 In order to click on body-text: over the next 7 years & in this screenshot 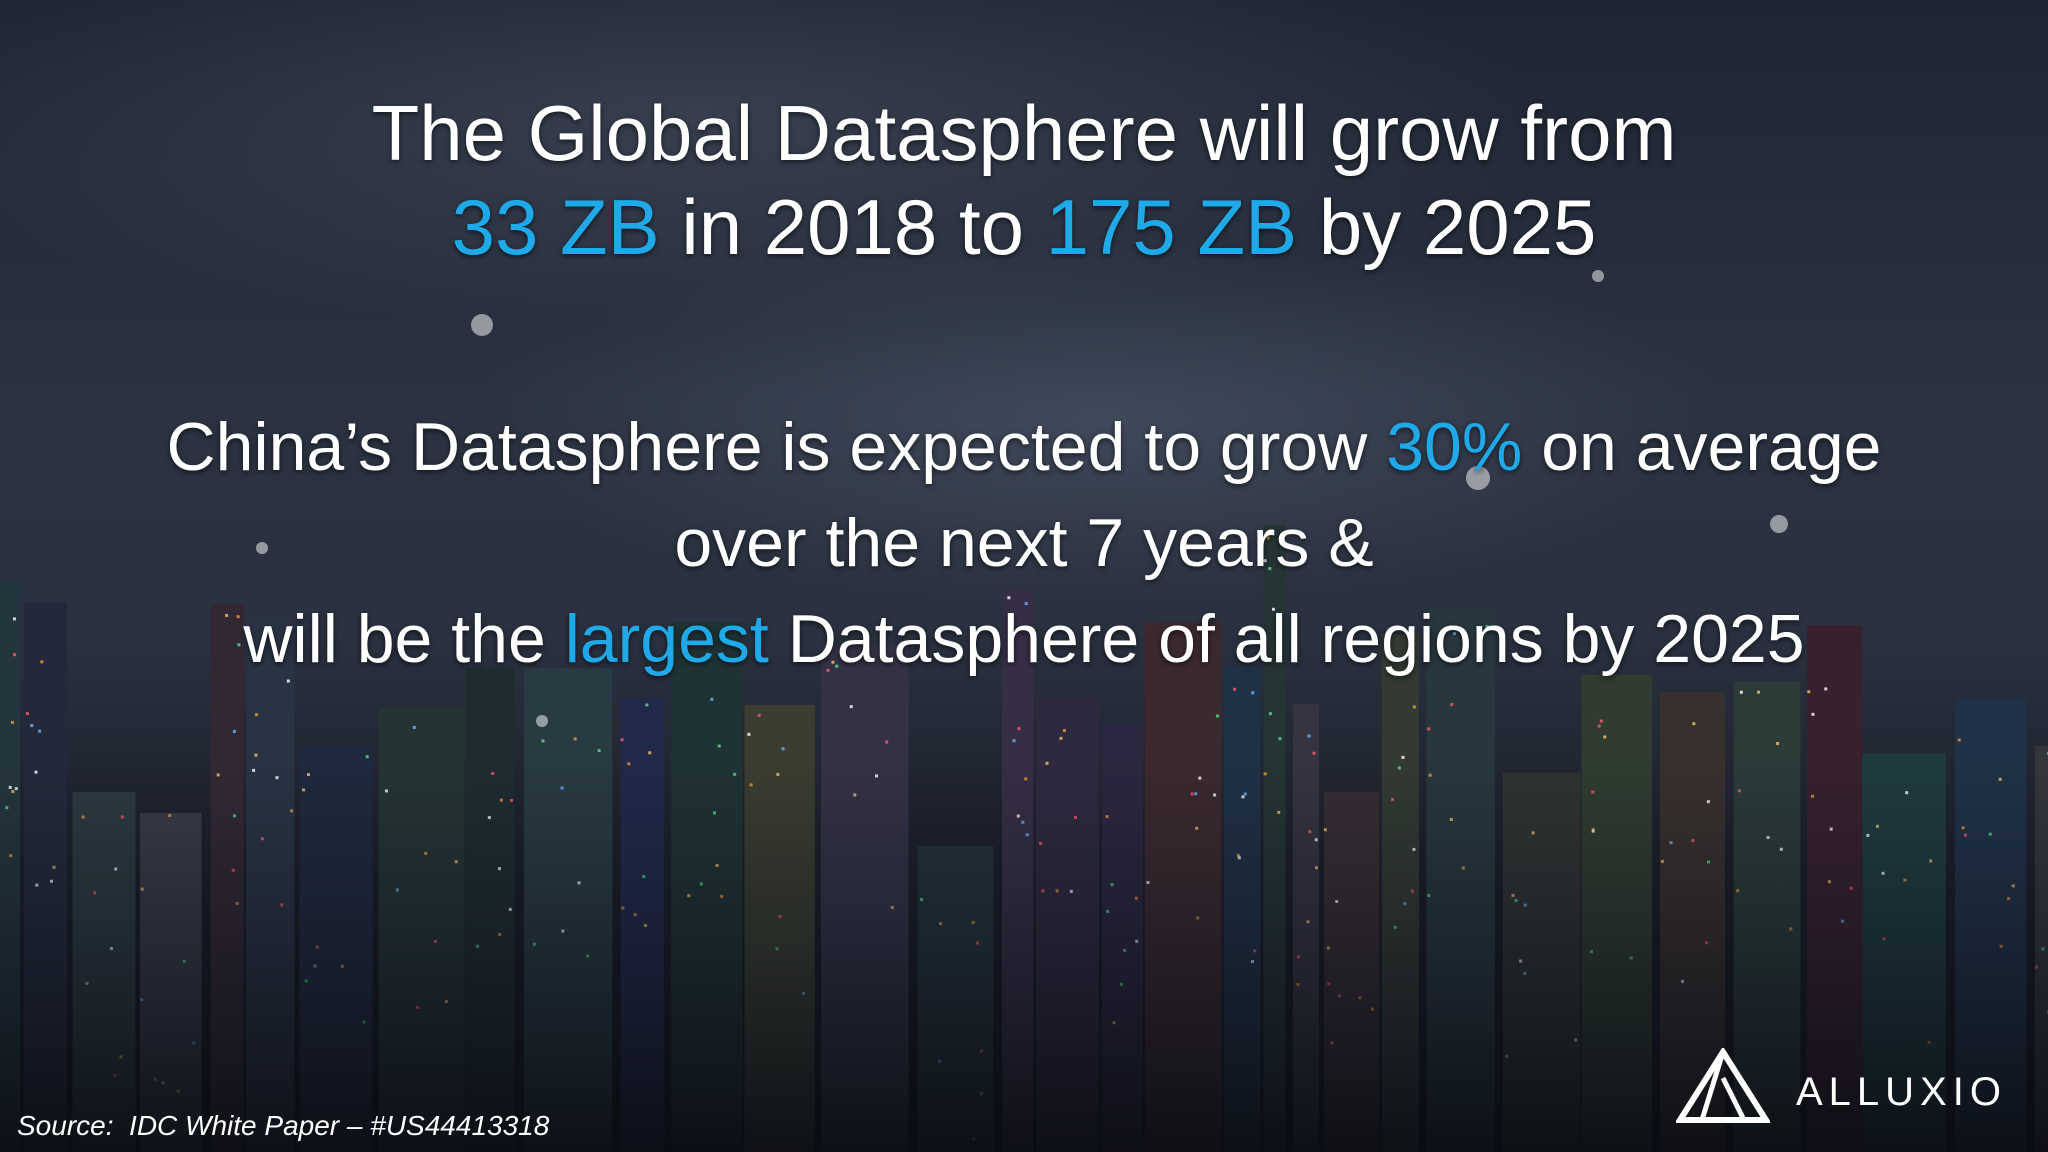, I will do `click(1024, 543)`.